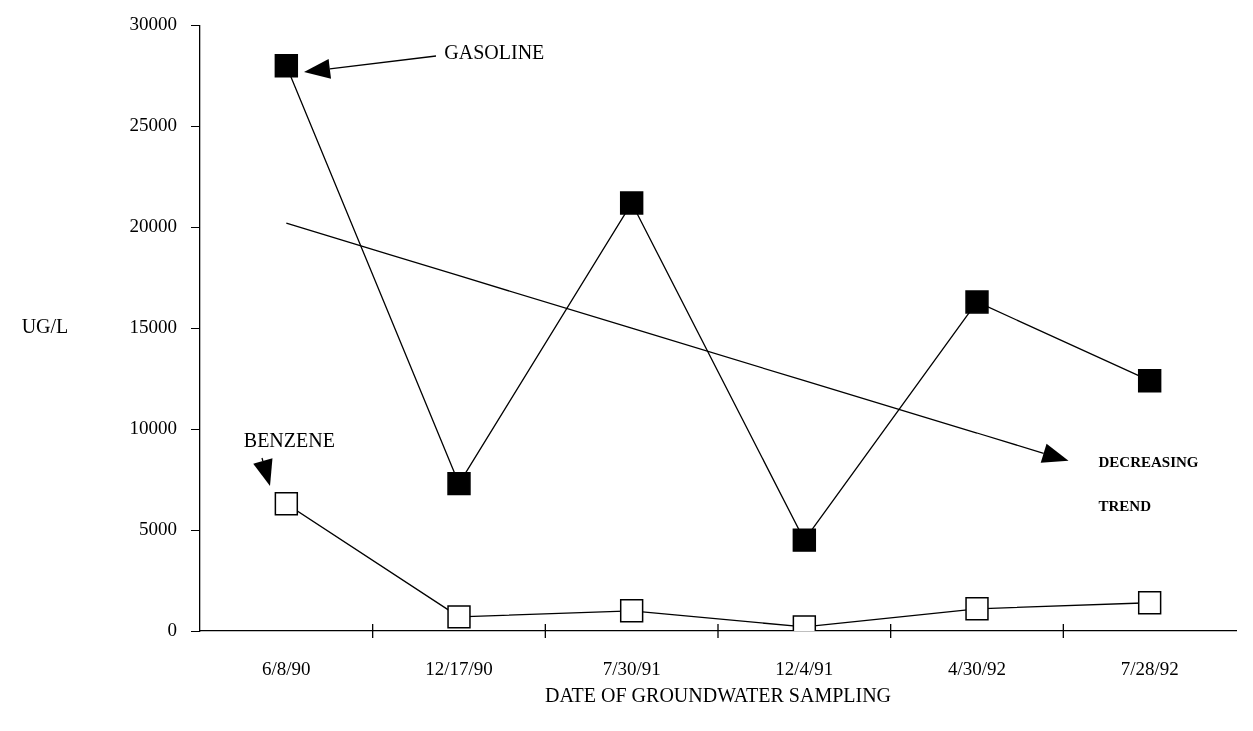  I want to click on y-tick-label: 15000, so click(153, 327).